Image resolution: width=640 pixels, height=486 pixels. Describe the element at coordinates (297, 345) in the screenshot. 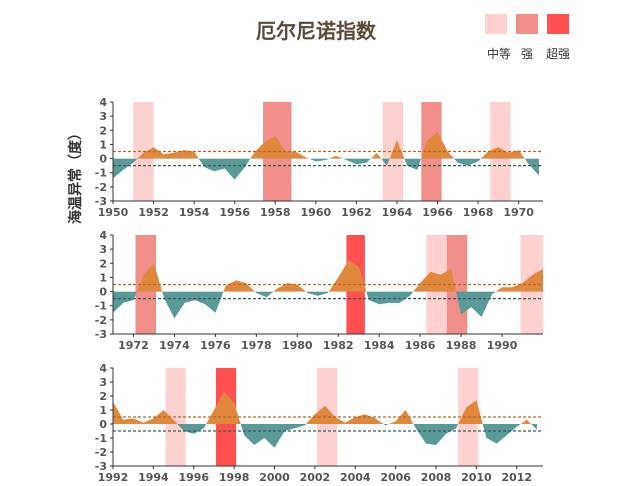

I see `x-tick-label-1-4: 1980` at that location.